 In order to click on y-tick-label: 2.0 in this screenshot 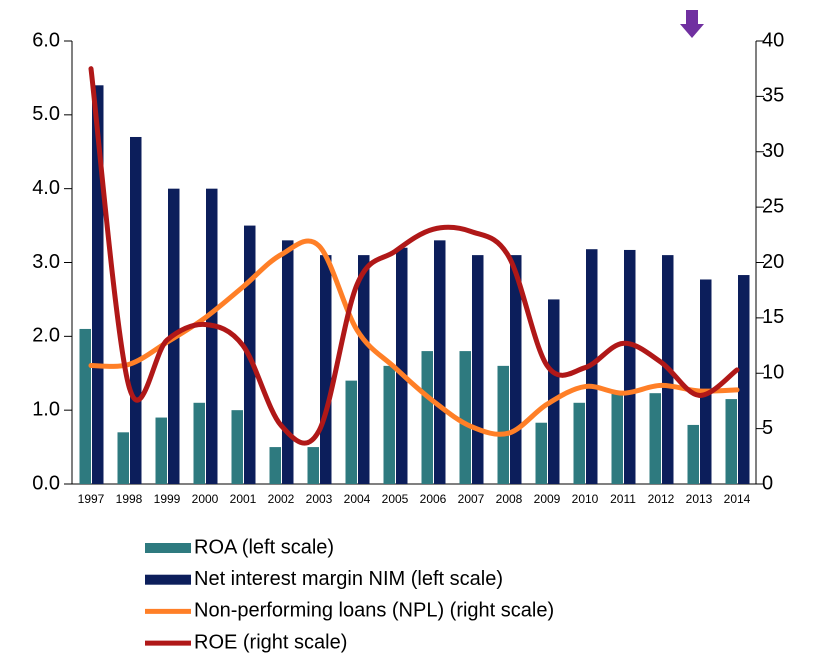, I will do `click(46, 336)`.